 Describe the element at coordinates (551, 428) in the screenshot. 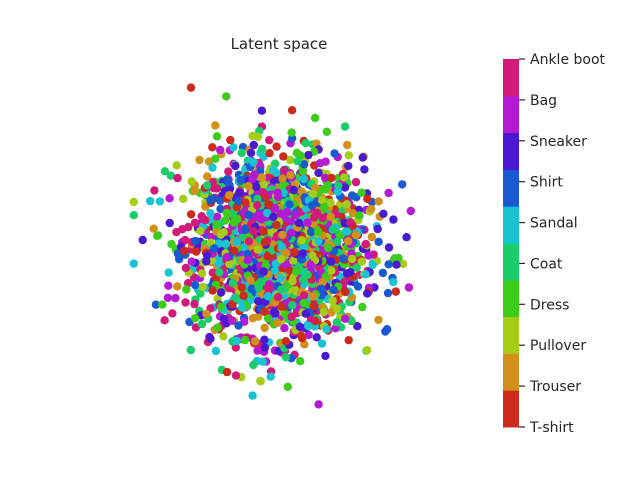

I see `colorbar-label: T-shirt` at that location.